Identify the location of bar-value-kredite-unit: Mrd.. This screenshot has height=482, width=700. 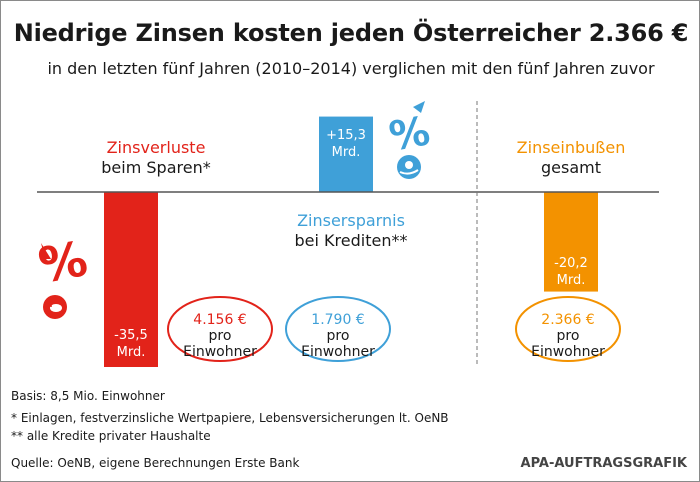
(346, 152).